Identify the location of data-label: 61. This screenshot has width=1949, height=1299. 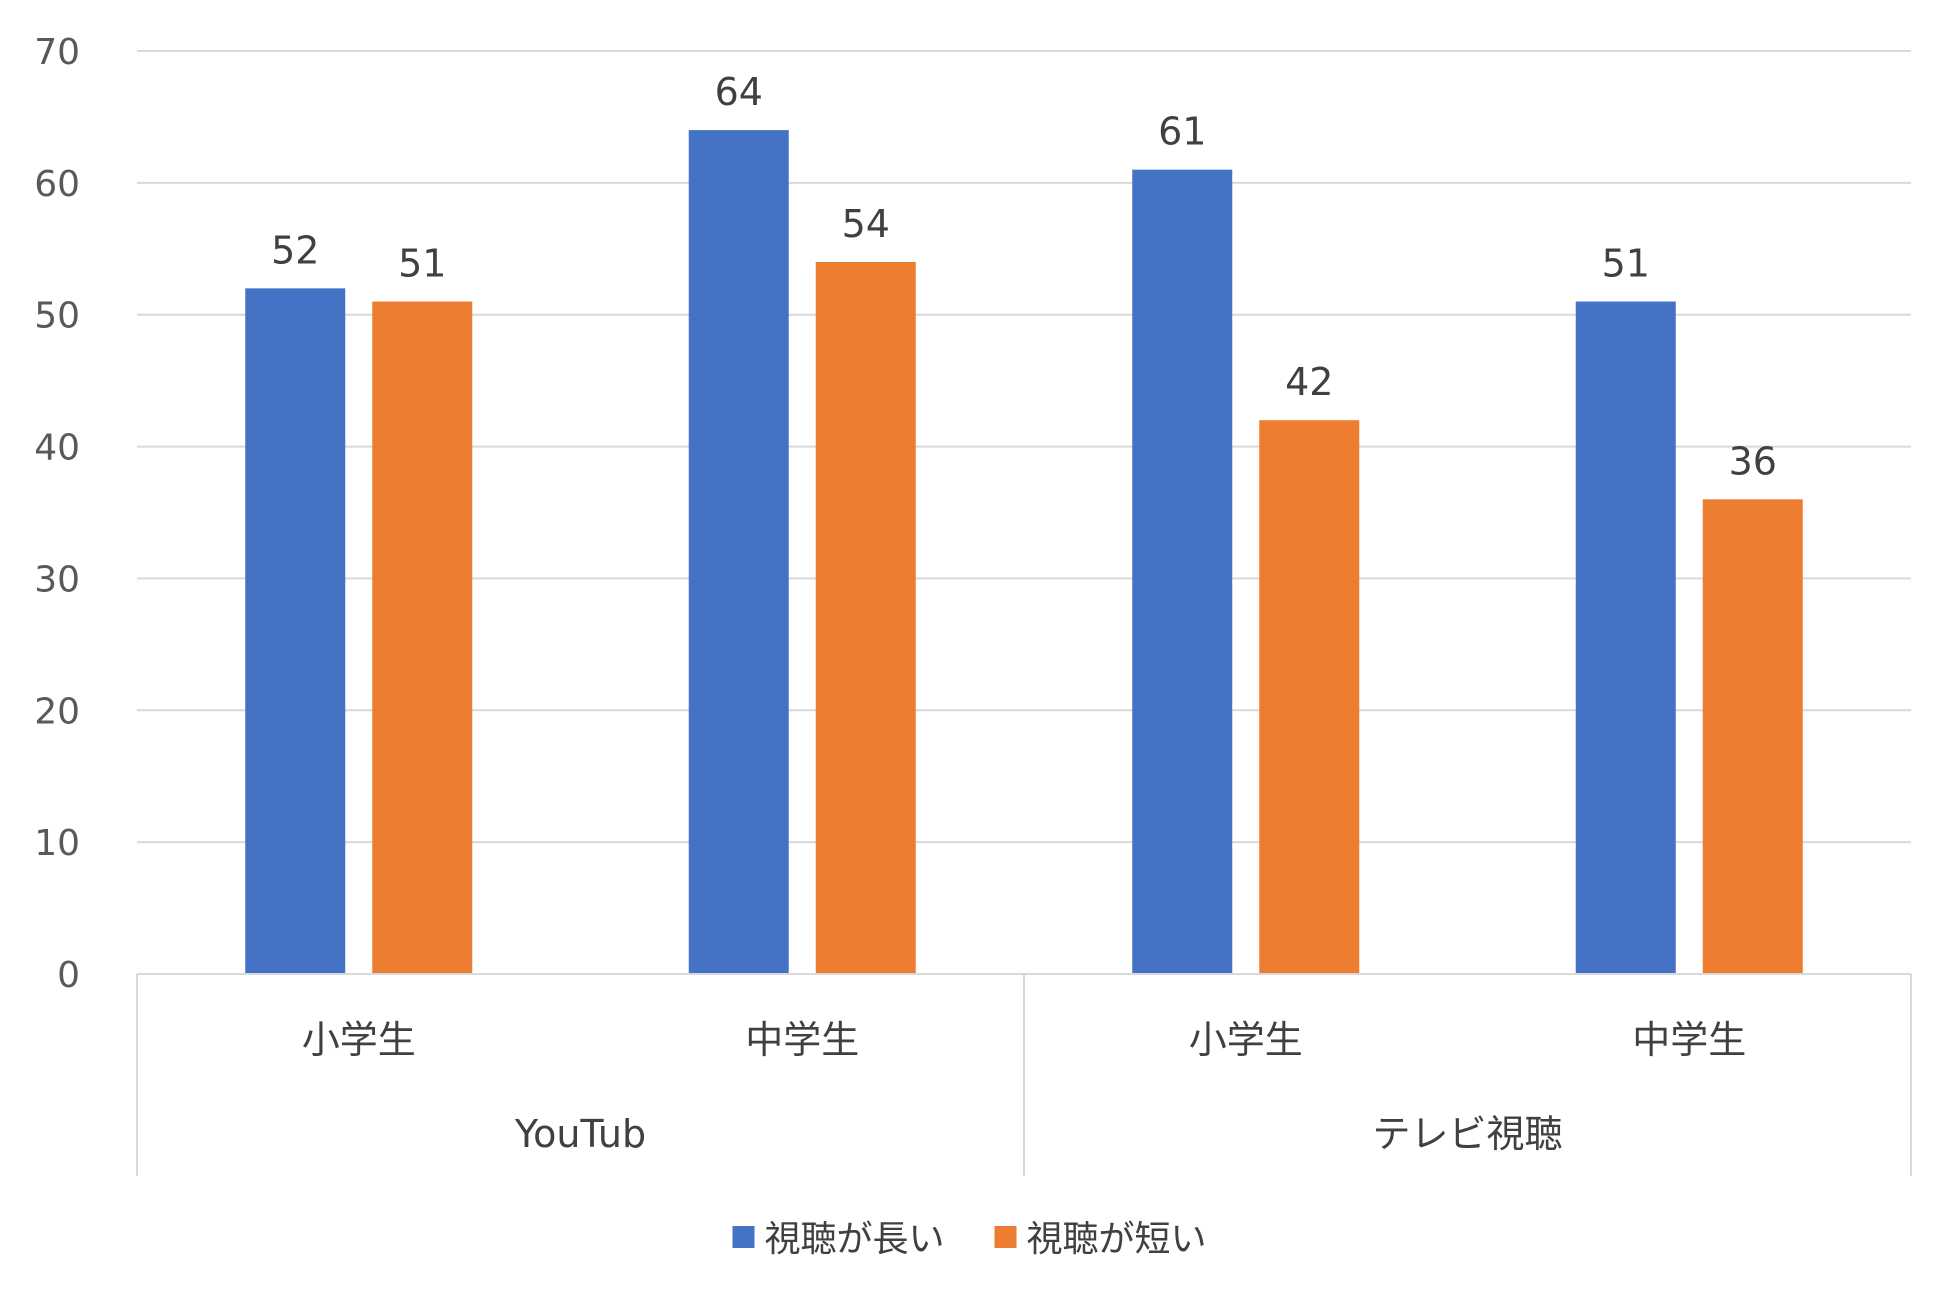
(1182, 132).